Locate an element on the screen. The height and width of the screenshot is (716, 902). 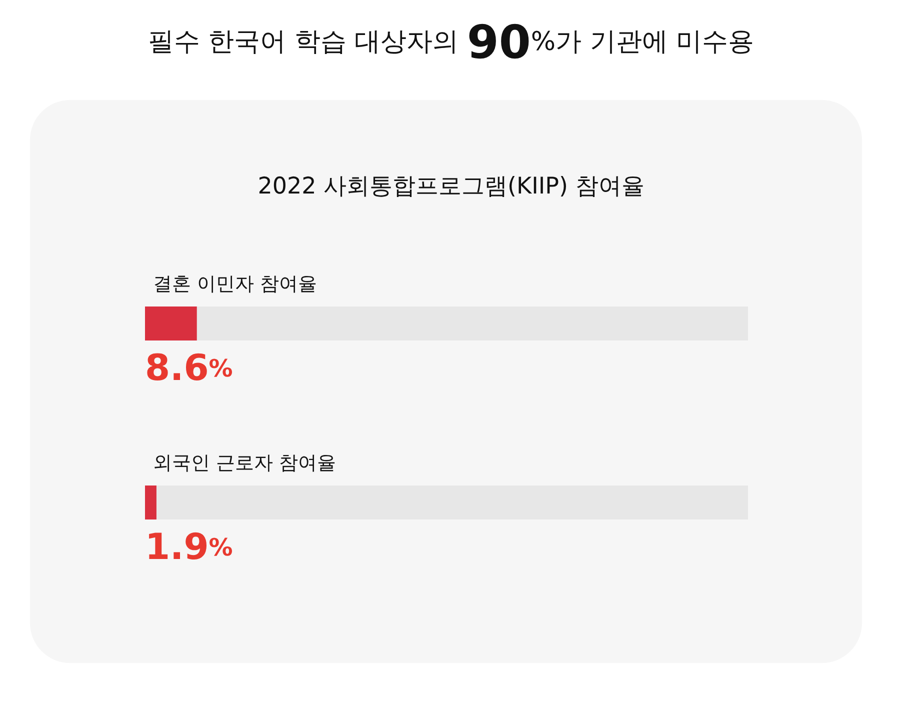
data-label: 8.6% is located at coordinates (189, 368).